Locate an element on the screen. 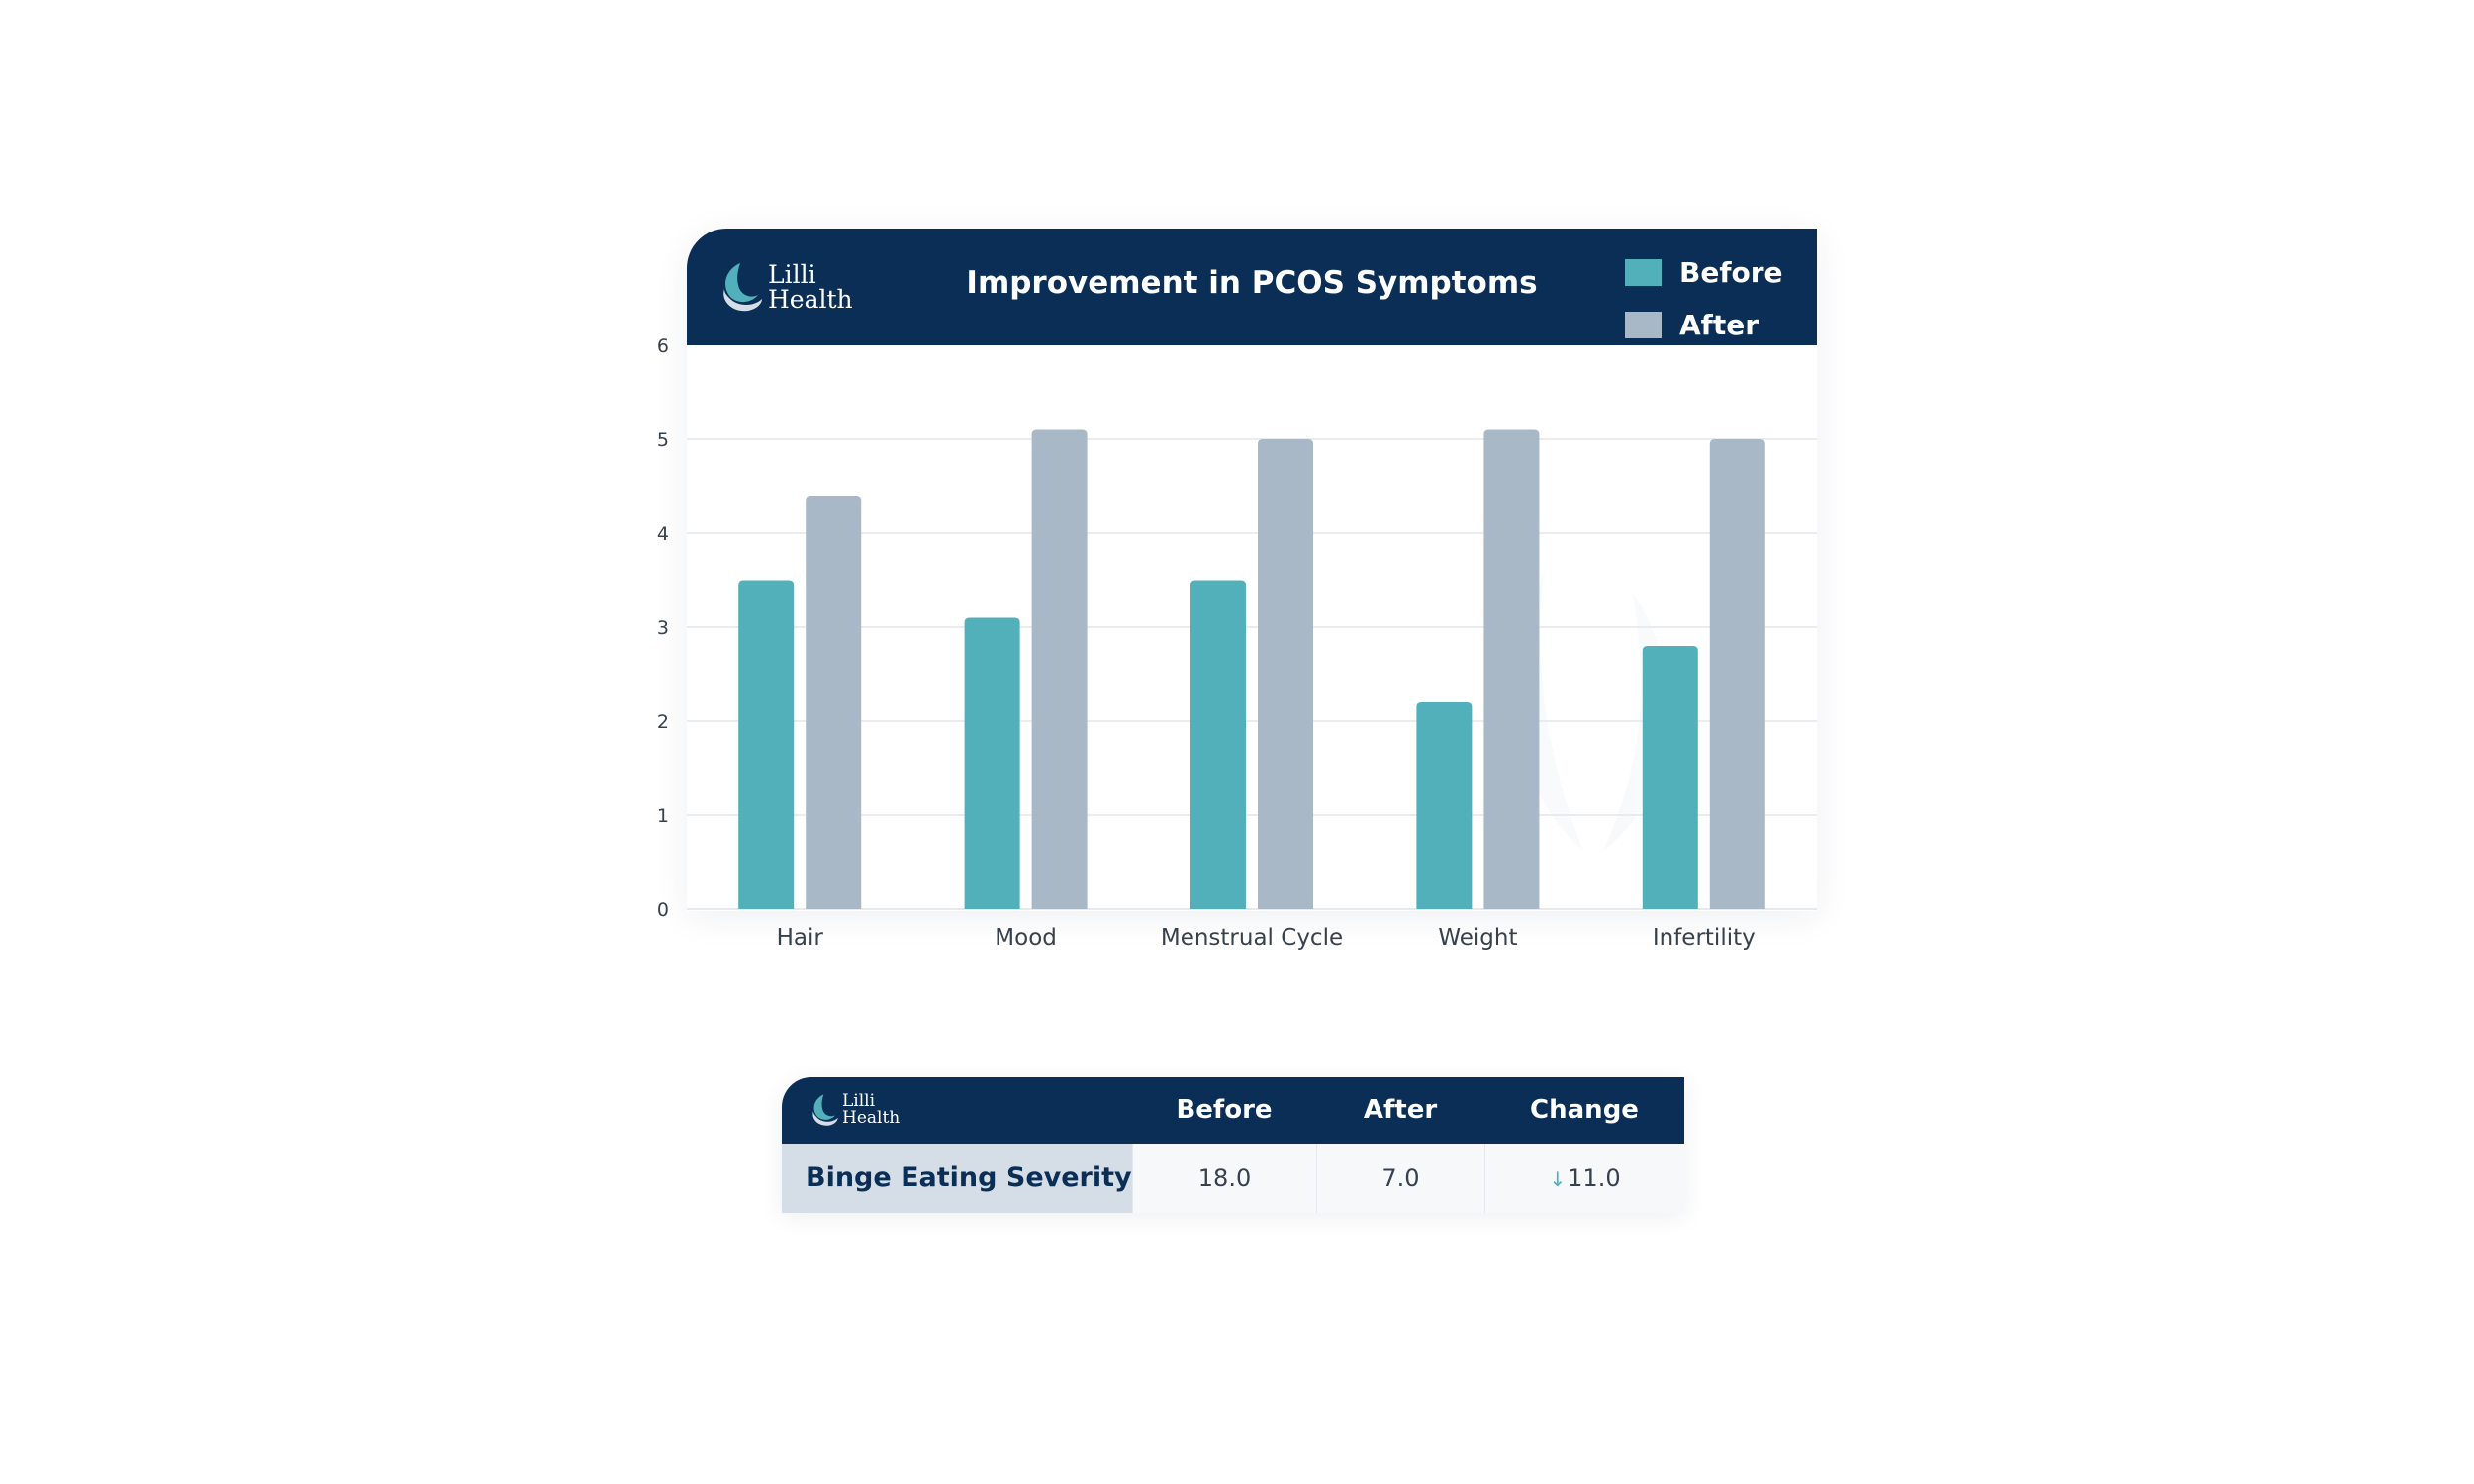 This screenshot has height=1484, width=2474. brand-logo: Lilli Health is located at coordinates (786, 287).